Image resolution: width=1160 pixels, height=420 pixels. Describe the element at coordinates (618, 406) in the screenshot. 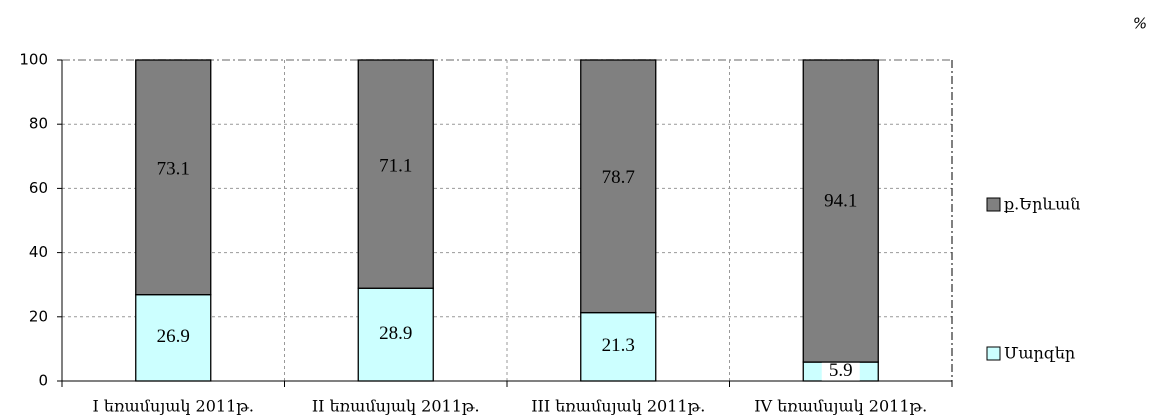

I see `x-tick-label: III եռամսյակ 2011թ.` at that location.